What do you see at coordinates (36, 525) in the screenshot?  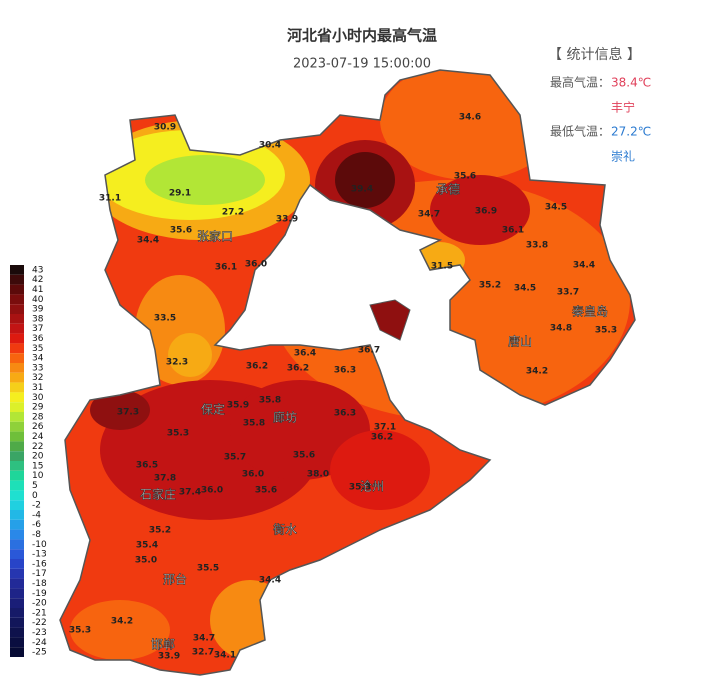 I see `legend-label: -6` at bounding box center [36, 525].